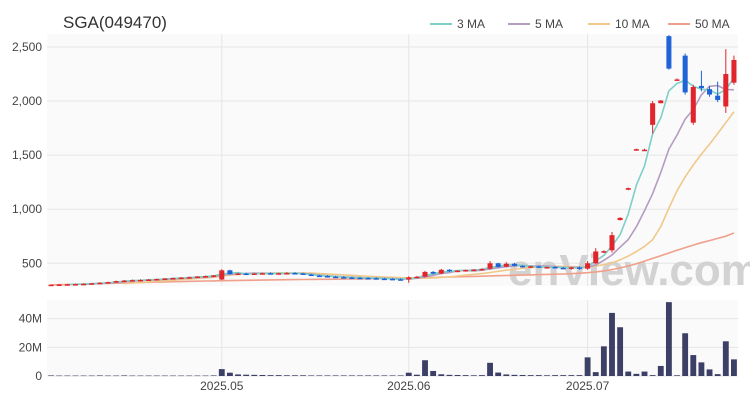  Describe the element at coordinates (38, 376) in the screenshot. I see `volume-tick-label: 0` at that location.